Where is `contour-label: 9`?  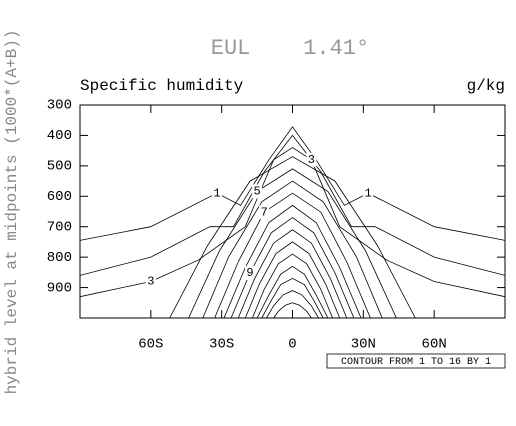 contour-label: 9 is located at coordinates (249, 273).